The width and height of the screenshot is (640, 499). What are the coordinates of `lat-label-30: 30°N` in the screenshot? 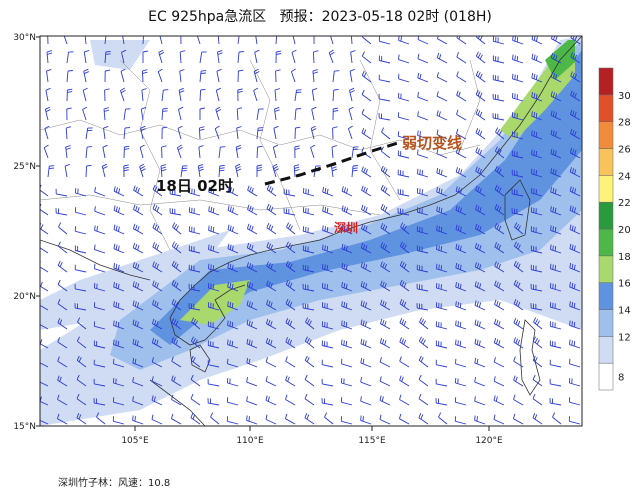 It's located at (24, 38).